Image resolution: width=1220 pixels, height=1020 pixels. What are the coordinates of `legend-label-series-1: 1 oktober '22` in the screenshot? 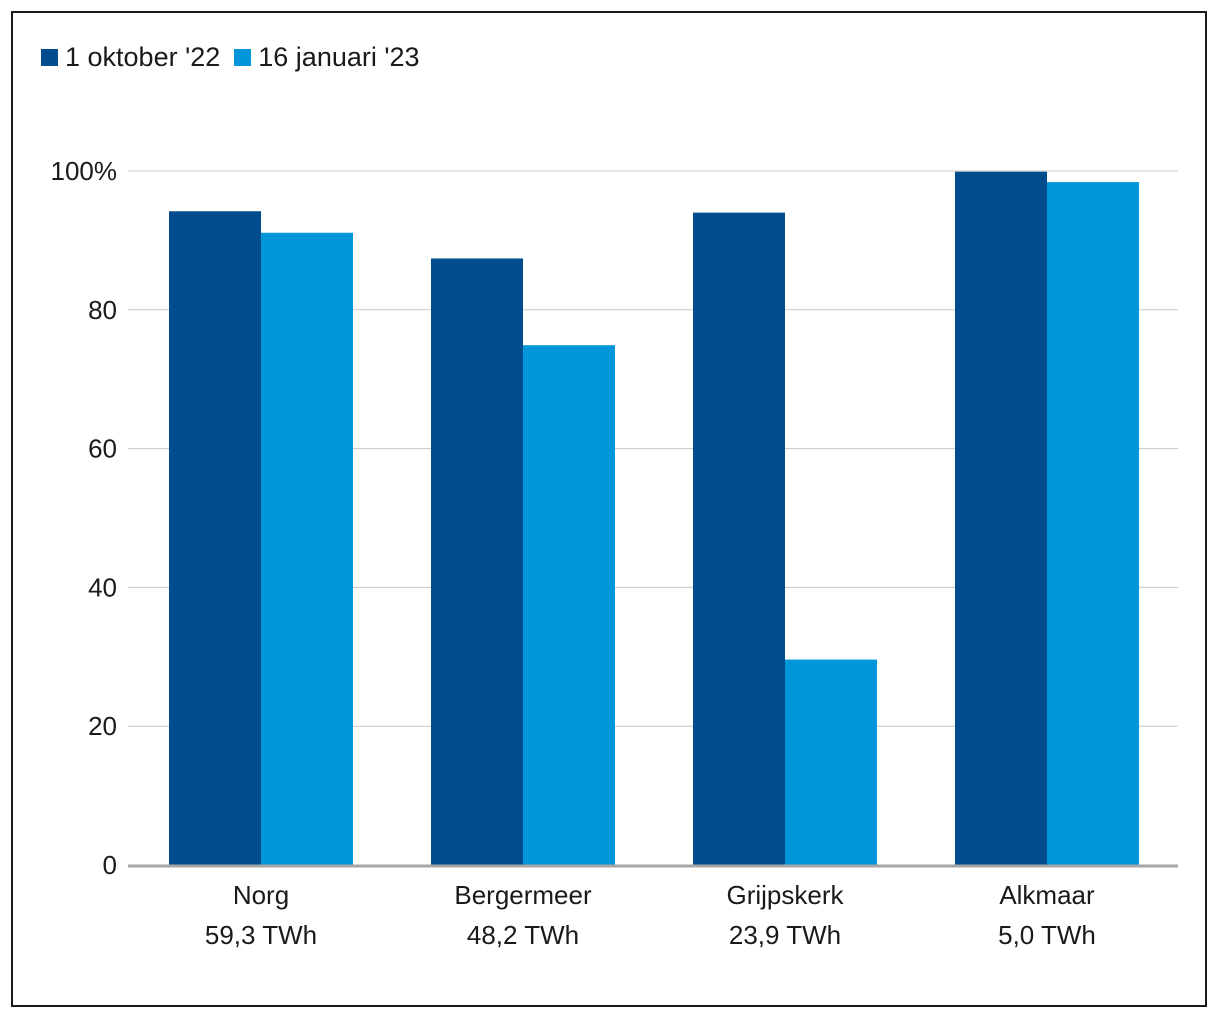 It's located at (143, 57).